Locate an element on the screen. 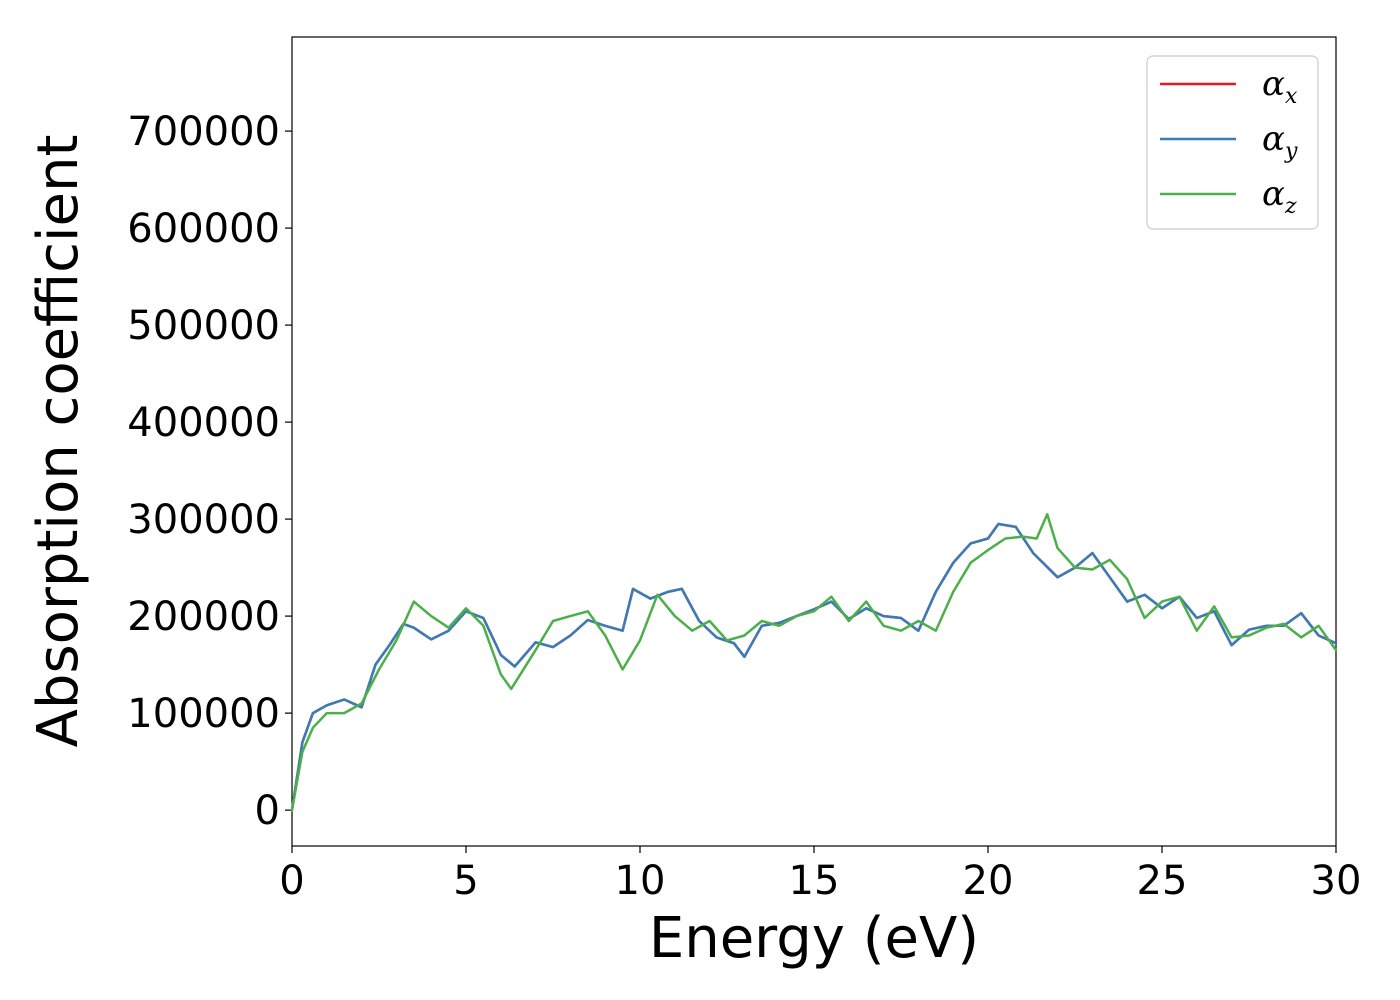 This screenshot has height=1000, width=1400. x-tick-label: 25 is located at coordinates (1162, 881).